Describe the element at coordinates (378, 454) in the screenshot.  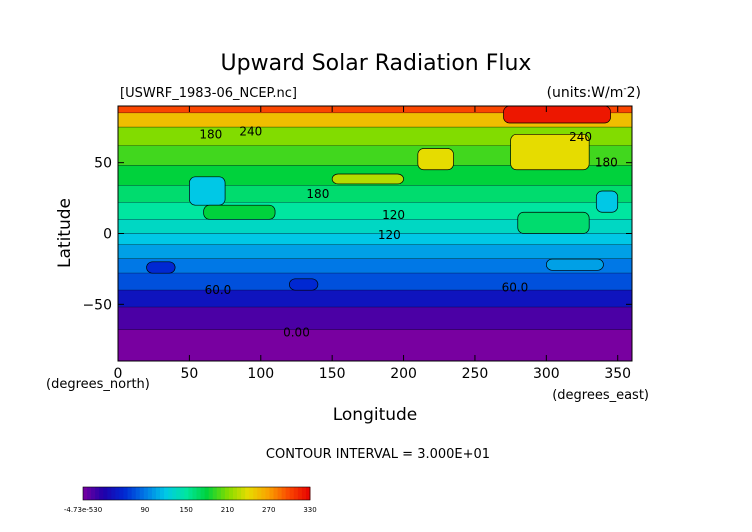
I see `contour-interval: CONTOUR INTERVAL = 3.000E+01` at that location.